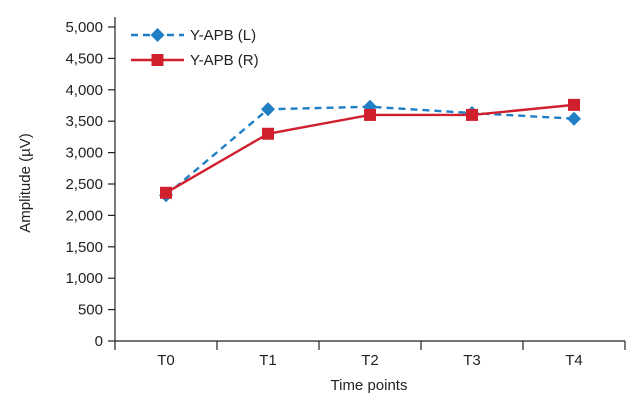 This screenshot has height=404, width=628. What do you see at coordinates (90, 310) in the screenshot?
I see `y-tick-label: 500` at bounding box center [90, 310].